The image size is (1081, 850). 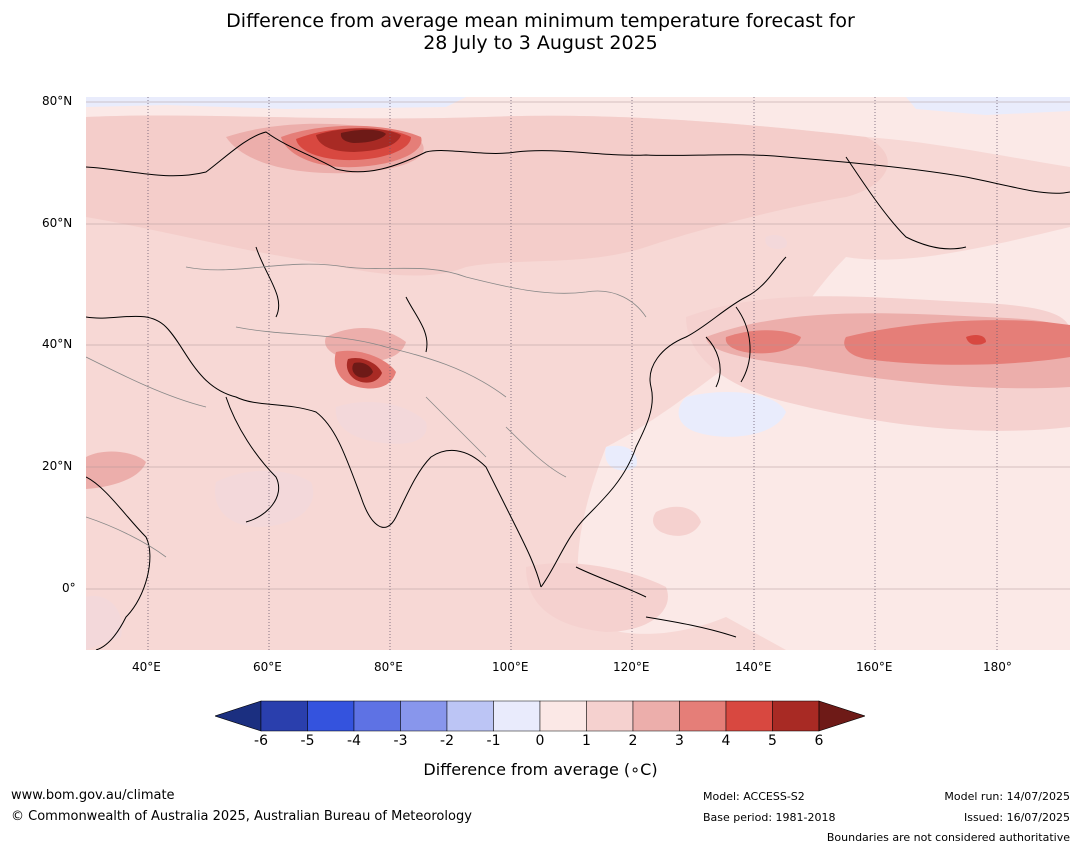 What do you see at coordinates (754, 796) in the screenshot?
I see `footer-model: Model: ACCESS-S2` at bounding box center [754, 796].